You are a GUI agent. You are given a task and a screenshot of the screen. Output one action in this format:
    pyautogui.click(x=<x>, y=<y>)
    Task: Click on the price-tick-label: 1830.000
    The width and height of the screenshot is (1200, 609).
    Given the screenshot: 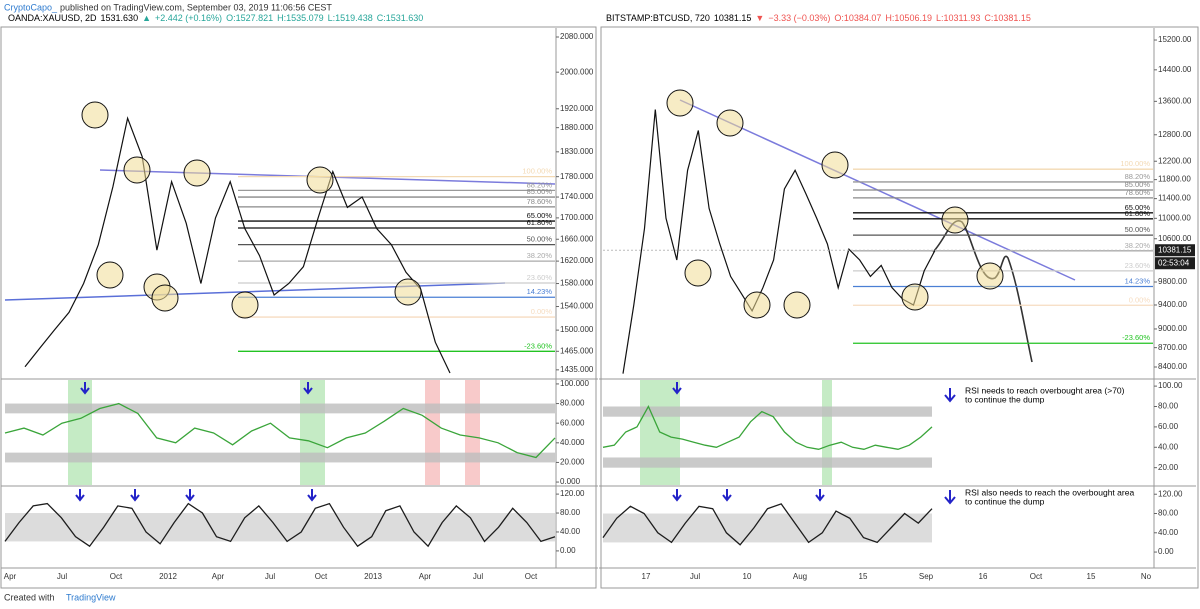 What is the action you would take?
    pyautogui.click(x=577, y=151)
    